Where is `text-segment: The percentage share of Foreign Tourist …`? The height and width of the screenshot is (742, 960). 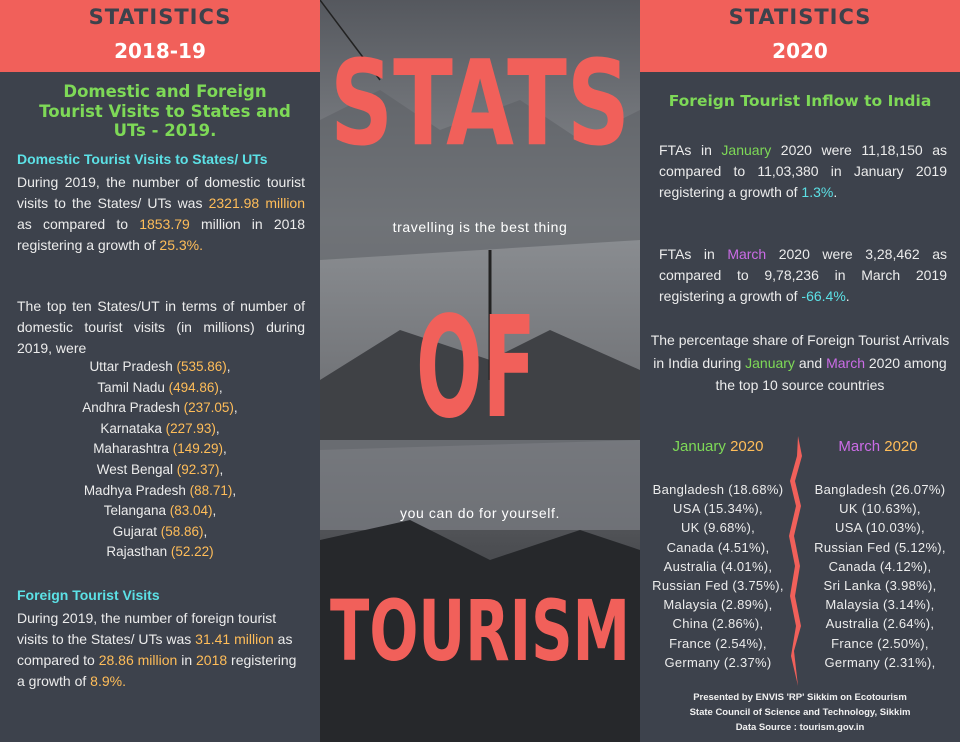
text-segment: The percentage share of Foreign Tourist … is located at coordinates (800, 351).